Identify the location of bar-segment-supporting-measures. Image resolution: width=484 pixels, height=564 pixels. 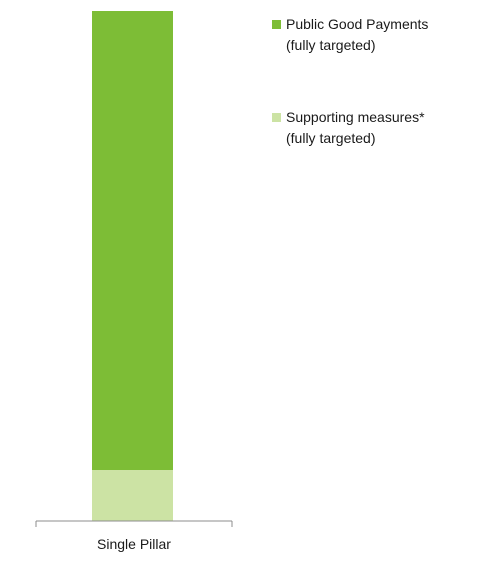
(132, 495).